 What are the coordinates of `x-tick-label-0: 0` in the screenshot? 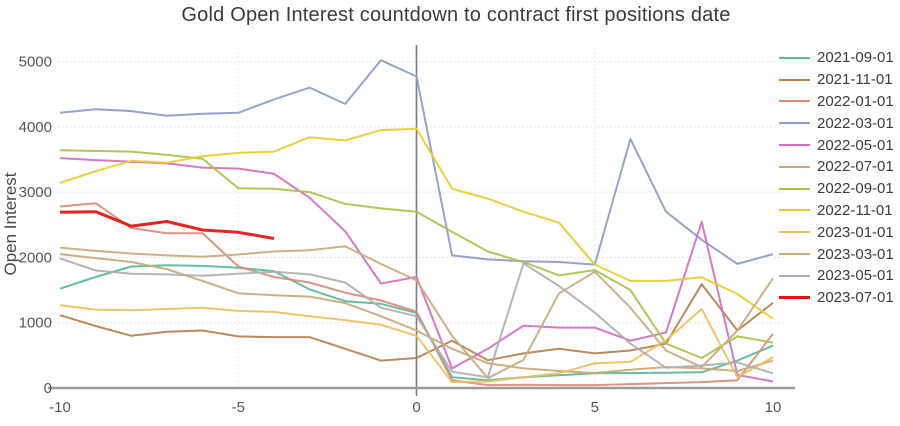 It's located at (416, 407).